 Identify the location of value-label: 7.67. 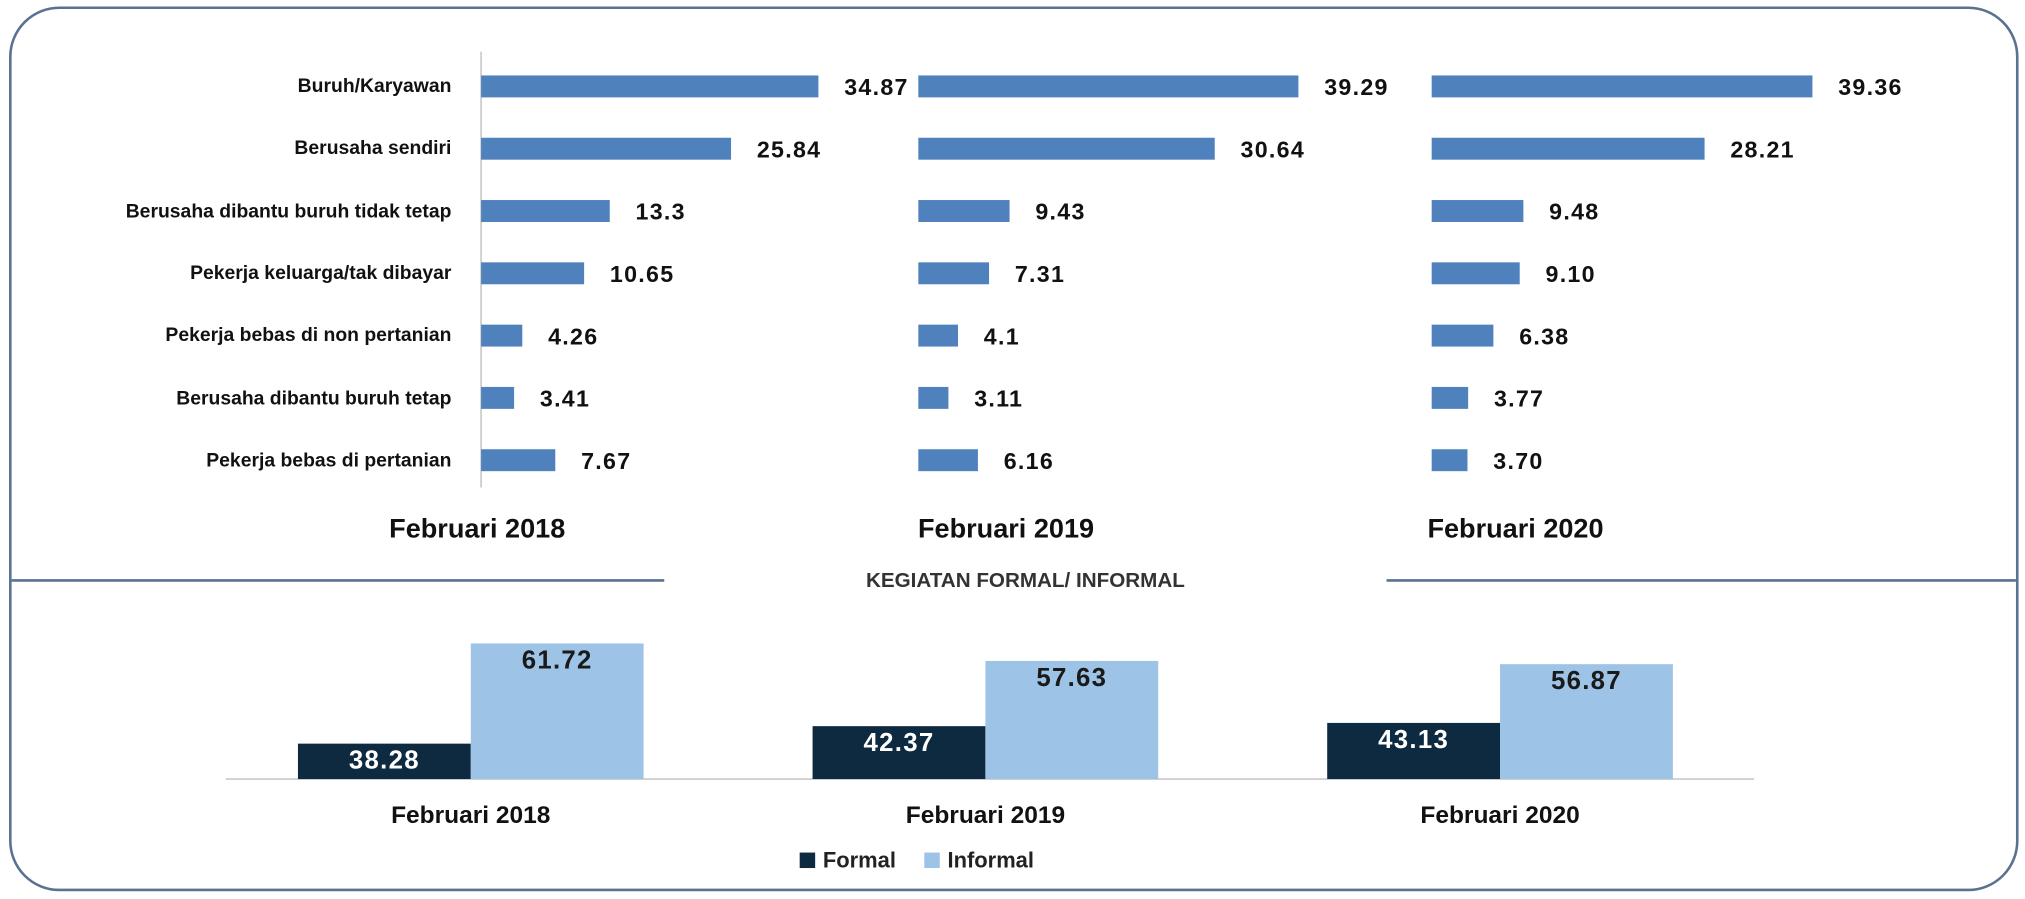
(606, 461).